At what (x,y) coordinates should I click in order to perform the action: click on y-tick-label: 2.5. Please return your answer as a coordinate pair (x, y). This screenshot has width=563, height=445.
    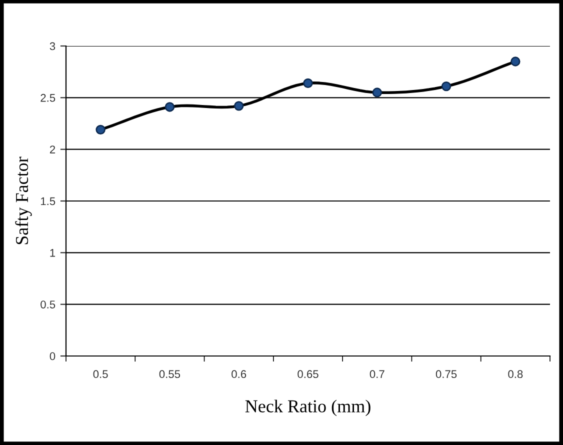
    Looking at the image, I should click on (48, 98).